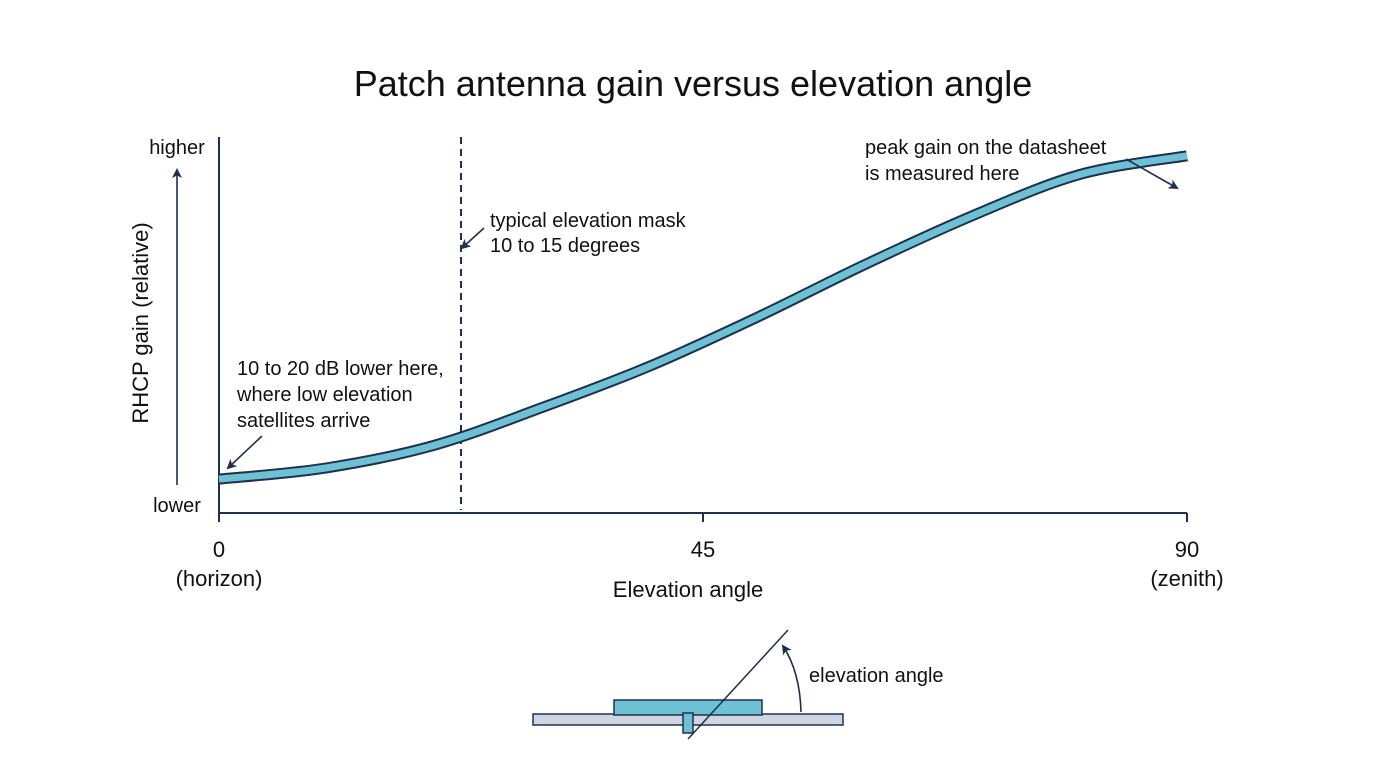 The image size is (1376, 768). I want to click on x-tick-label: 45, so click(703, 549).